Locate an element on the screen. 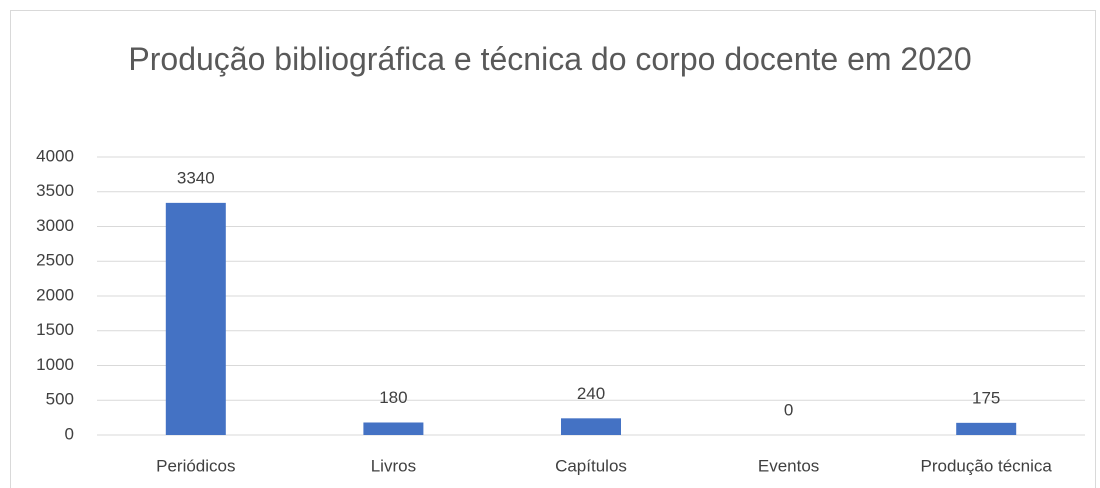 The height and width of the screenshot is (488, 1100). y-tick-label: 4000 is located at coordinates (55, 155).